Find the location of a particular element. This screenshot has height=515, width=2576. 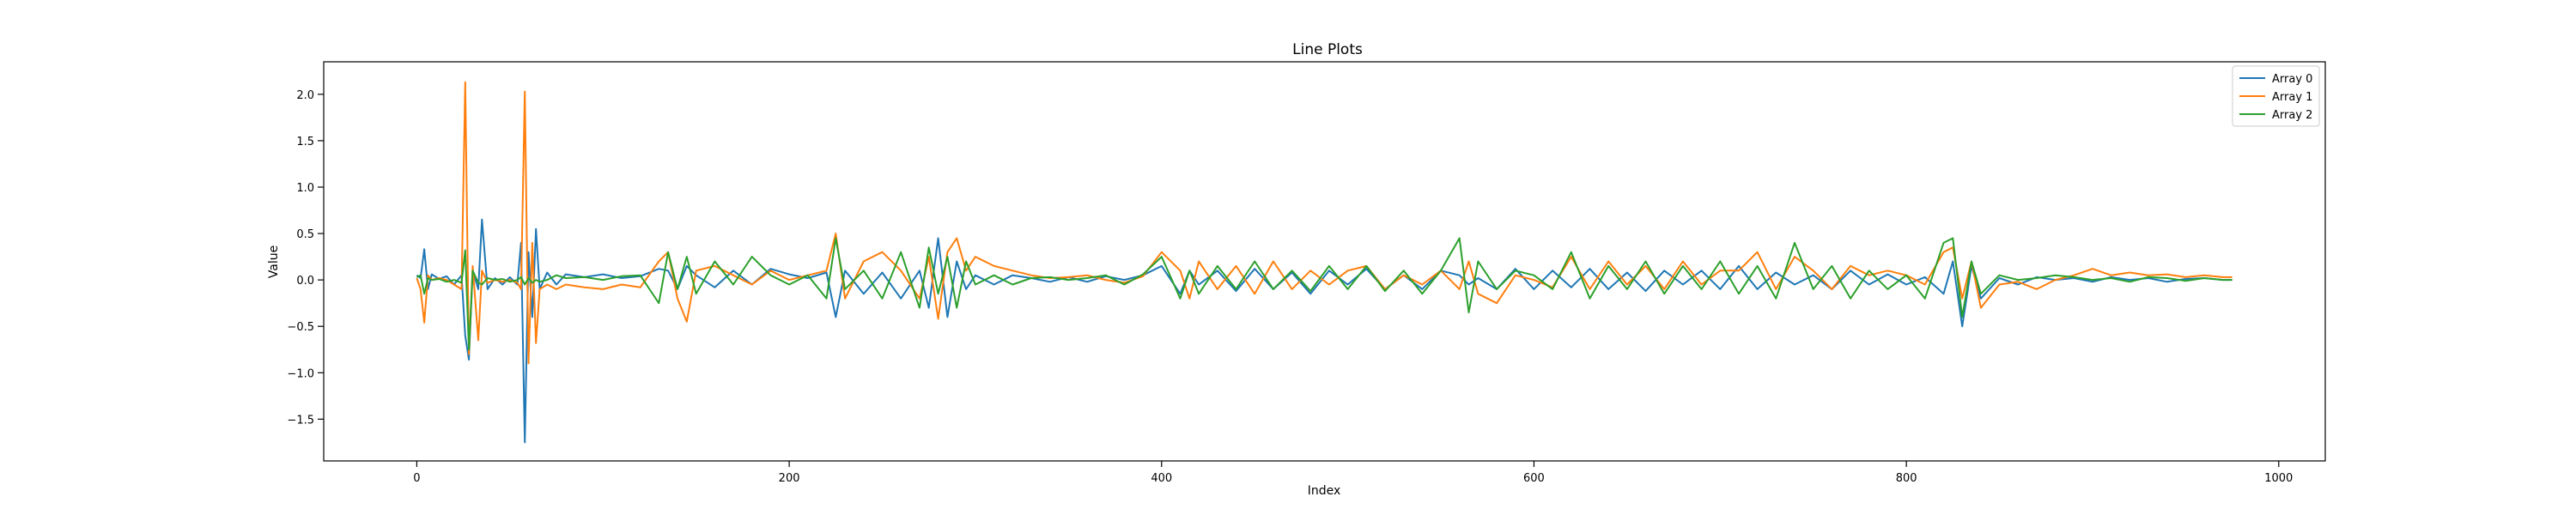

legend-label-array-0: Array 0 is located at coordinates (2292, 79).